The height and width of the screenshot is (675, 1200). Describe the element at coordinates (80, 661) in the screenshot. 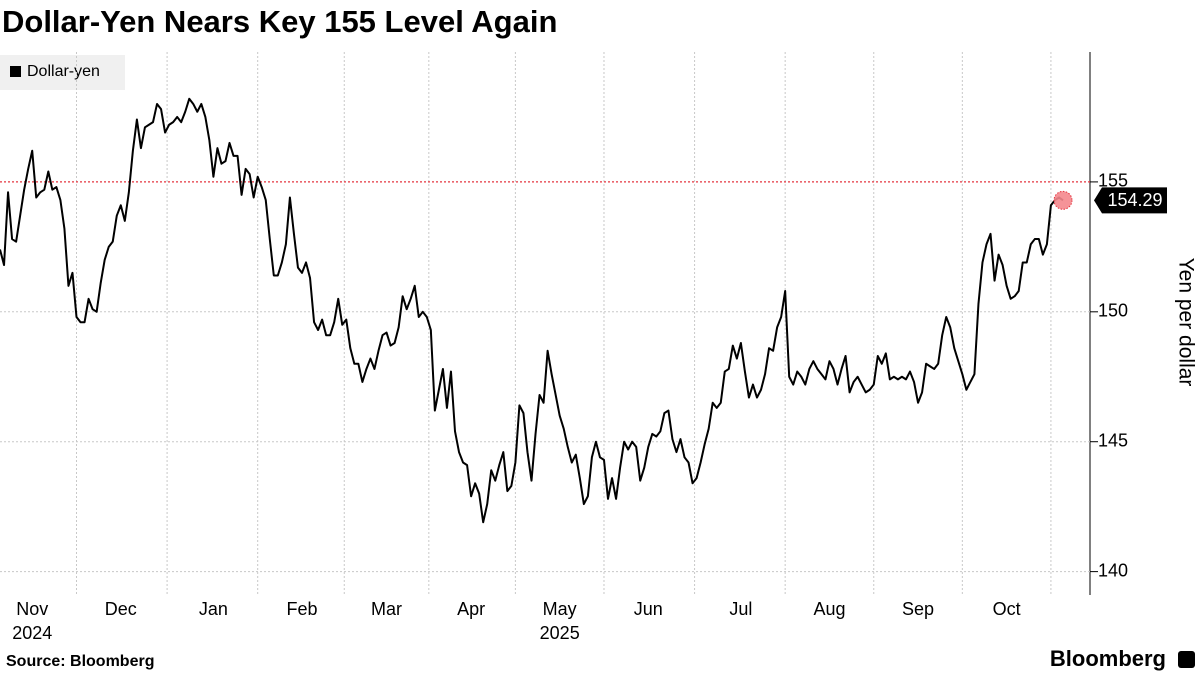

I see `source: Source: Bloomberg` at that location.